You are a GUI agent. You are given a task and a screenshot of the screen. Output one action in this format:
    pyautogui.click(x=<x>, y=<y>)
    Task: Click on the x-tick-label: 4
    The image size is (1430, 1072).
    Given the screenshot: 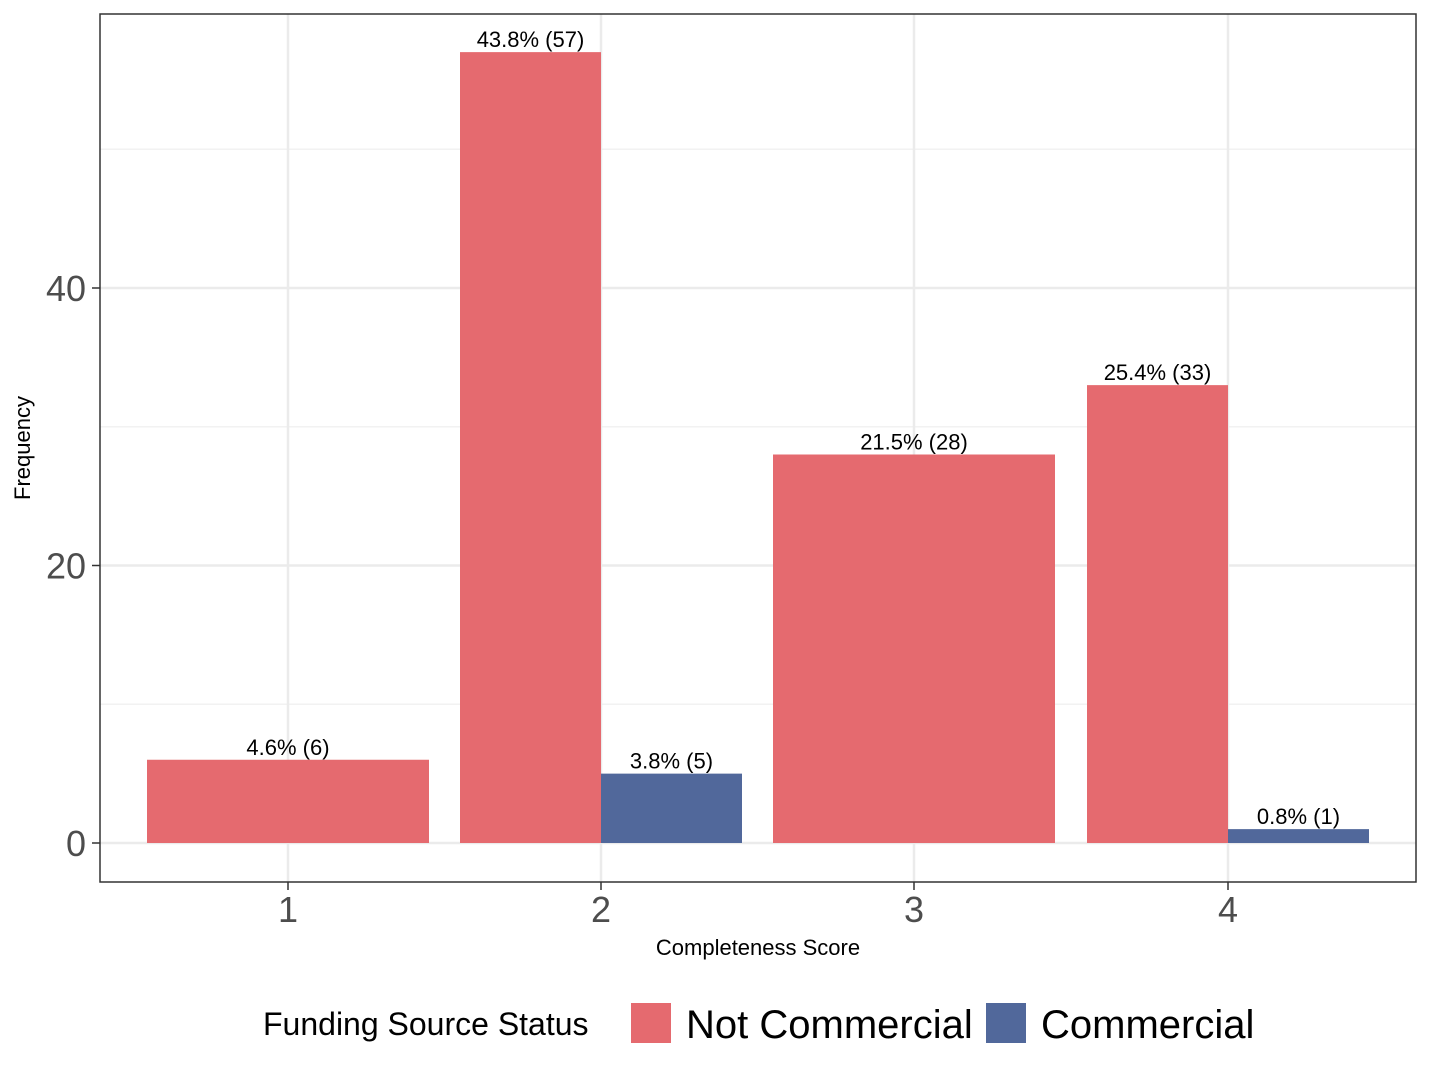 What is the action you would take?
    pyautogui.click(x=1228, y=909)
    